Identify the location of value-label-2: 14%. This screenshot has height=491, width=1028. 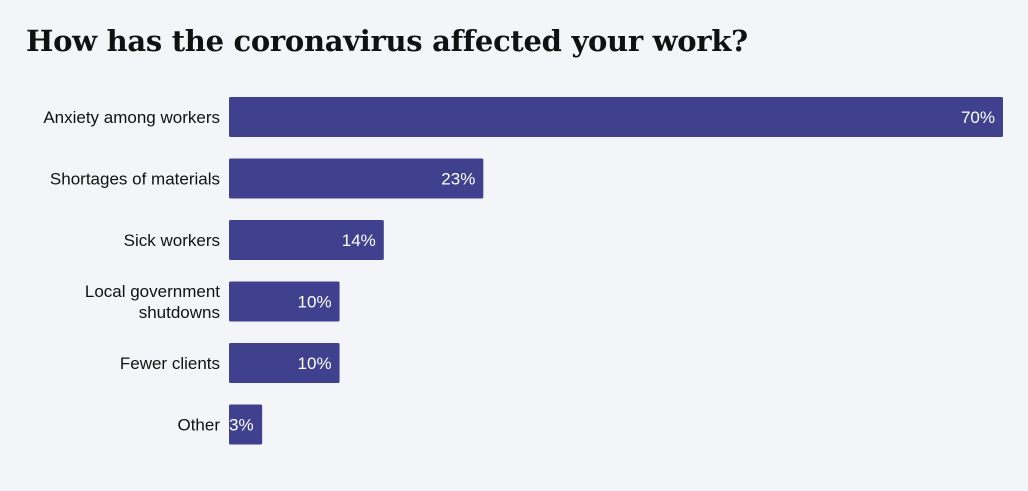
(359, 240).